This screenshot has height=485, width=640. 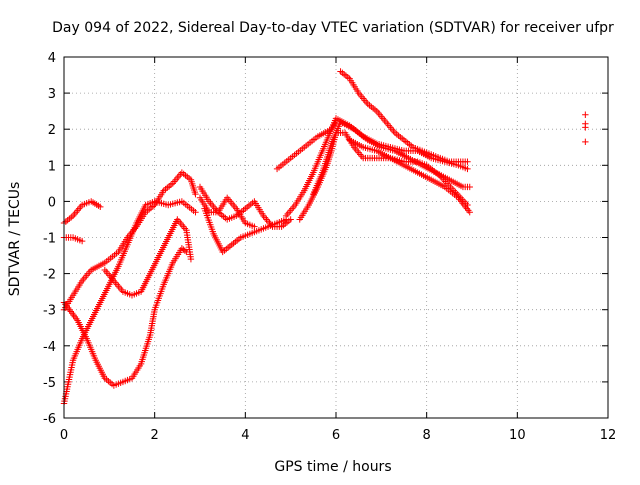 I want to click on y-axis-label: SDTVAR / TECUs, so click(x=15, y=239).